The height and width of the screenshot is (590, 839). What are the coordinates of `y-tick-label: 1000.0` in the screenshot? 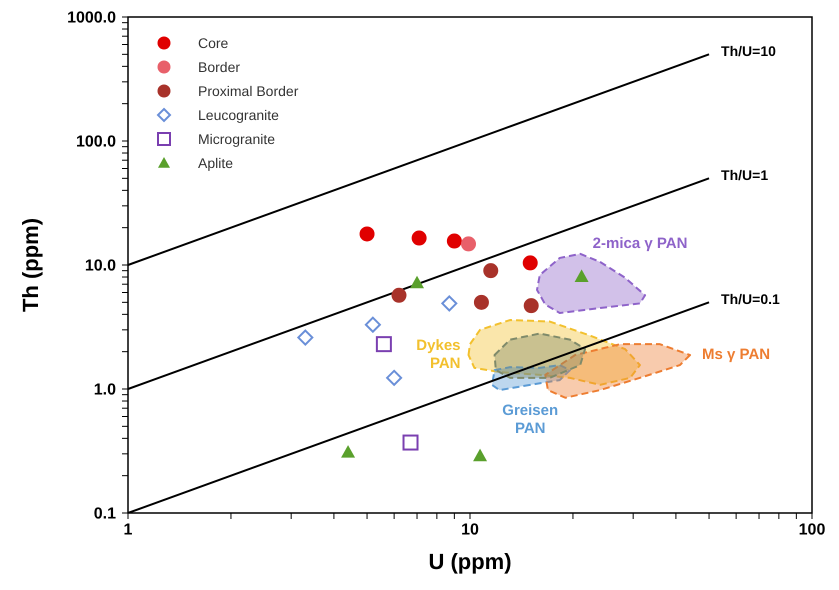 It's located at (91, 18).